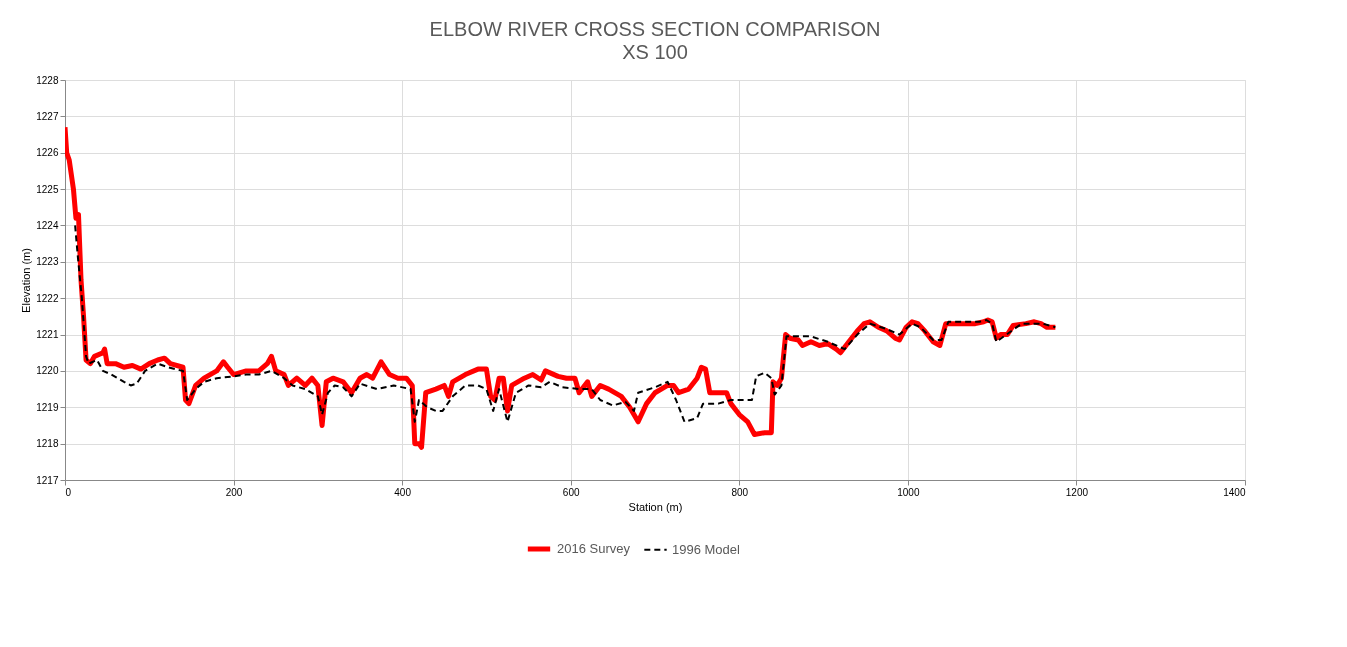 This screenshot has width=1347, height=647. I want to click on x-axis-title: Station (m), so click(655, 506).